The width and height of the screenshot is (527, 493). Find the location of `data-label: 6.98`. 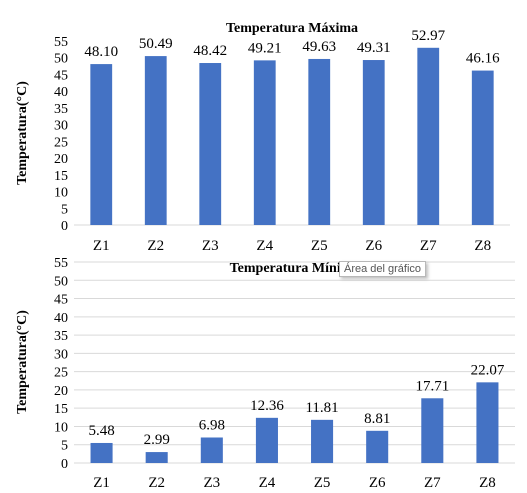

data-label: 6.98 is located at coordinates (212, 425).